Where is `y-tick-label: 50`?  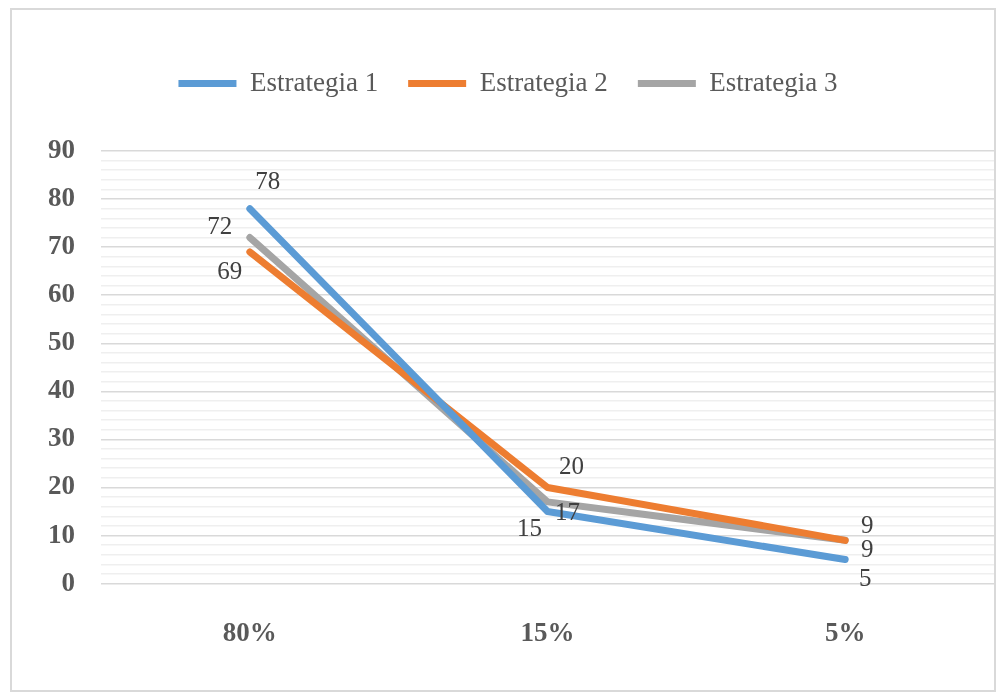
y-tick-label: 50 is located at coordinates (61, 341).